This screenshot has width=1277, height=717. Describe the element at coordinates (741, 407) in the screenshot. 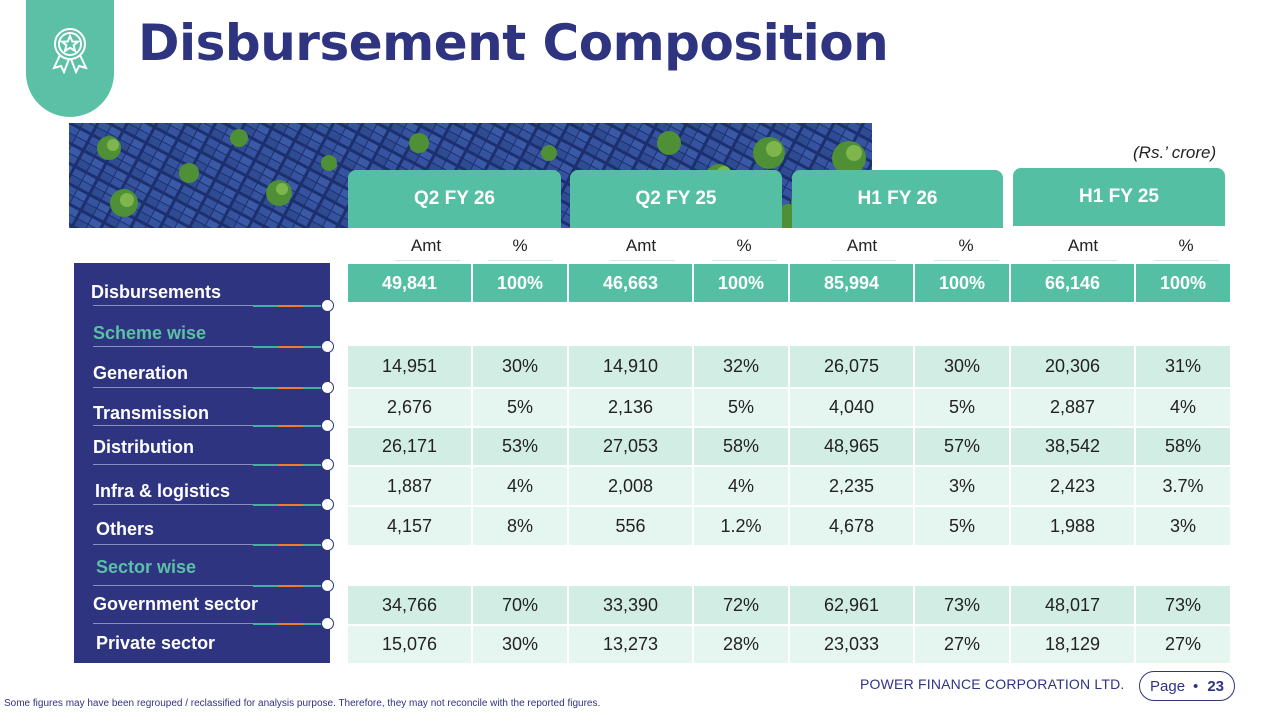

I see `cell-transmission-q2fy25-pct: 5%` at that location.